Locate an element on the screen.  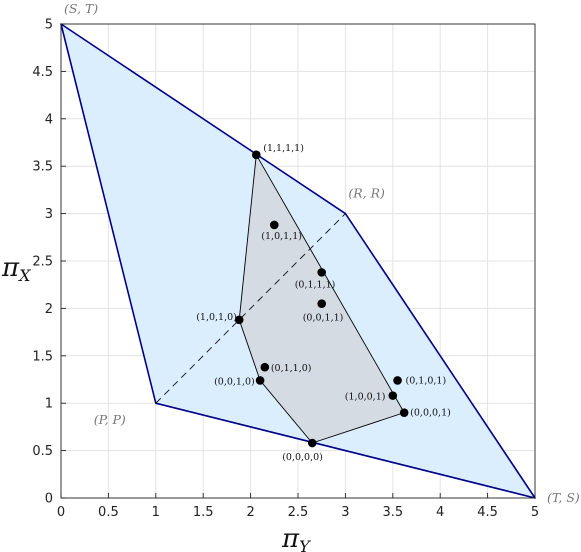
x-tick-label: 4 is located at coordinates (440, 512).